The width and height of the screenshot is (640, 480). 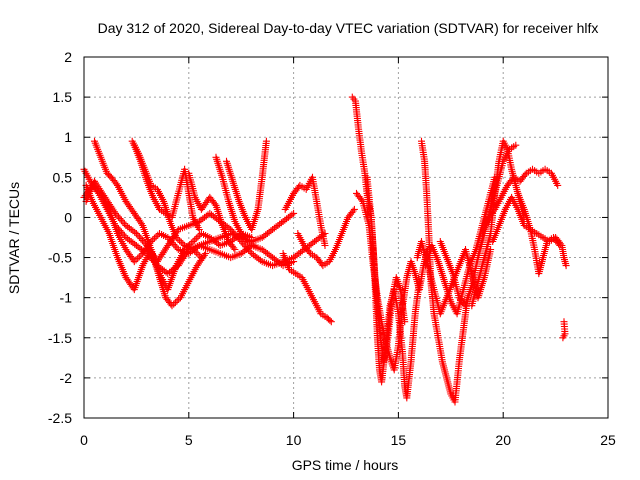 I want to click on y-tick-label: 2, so click(x=68, y=57).